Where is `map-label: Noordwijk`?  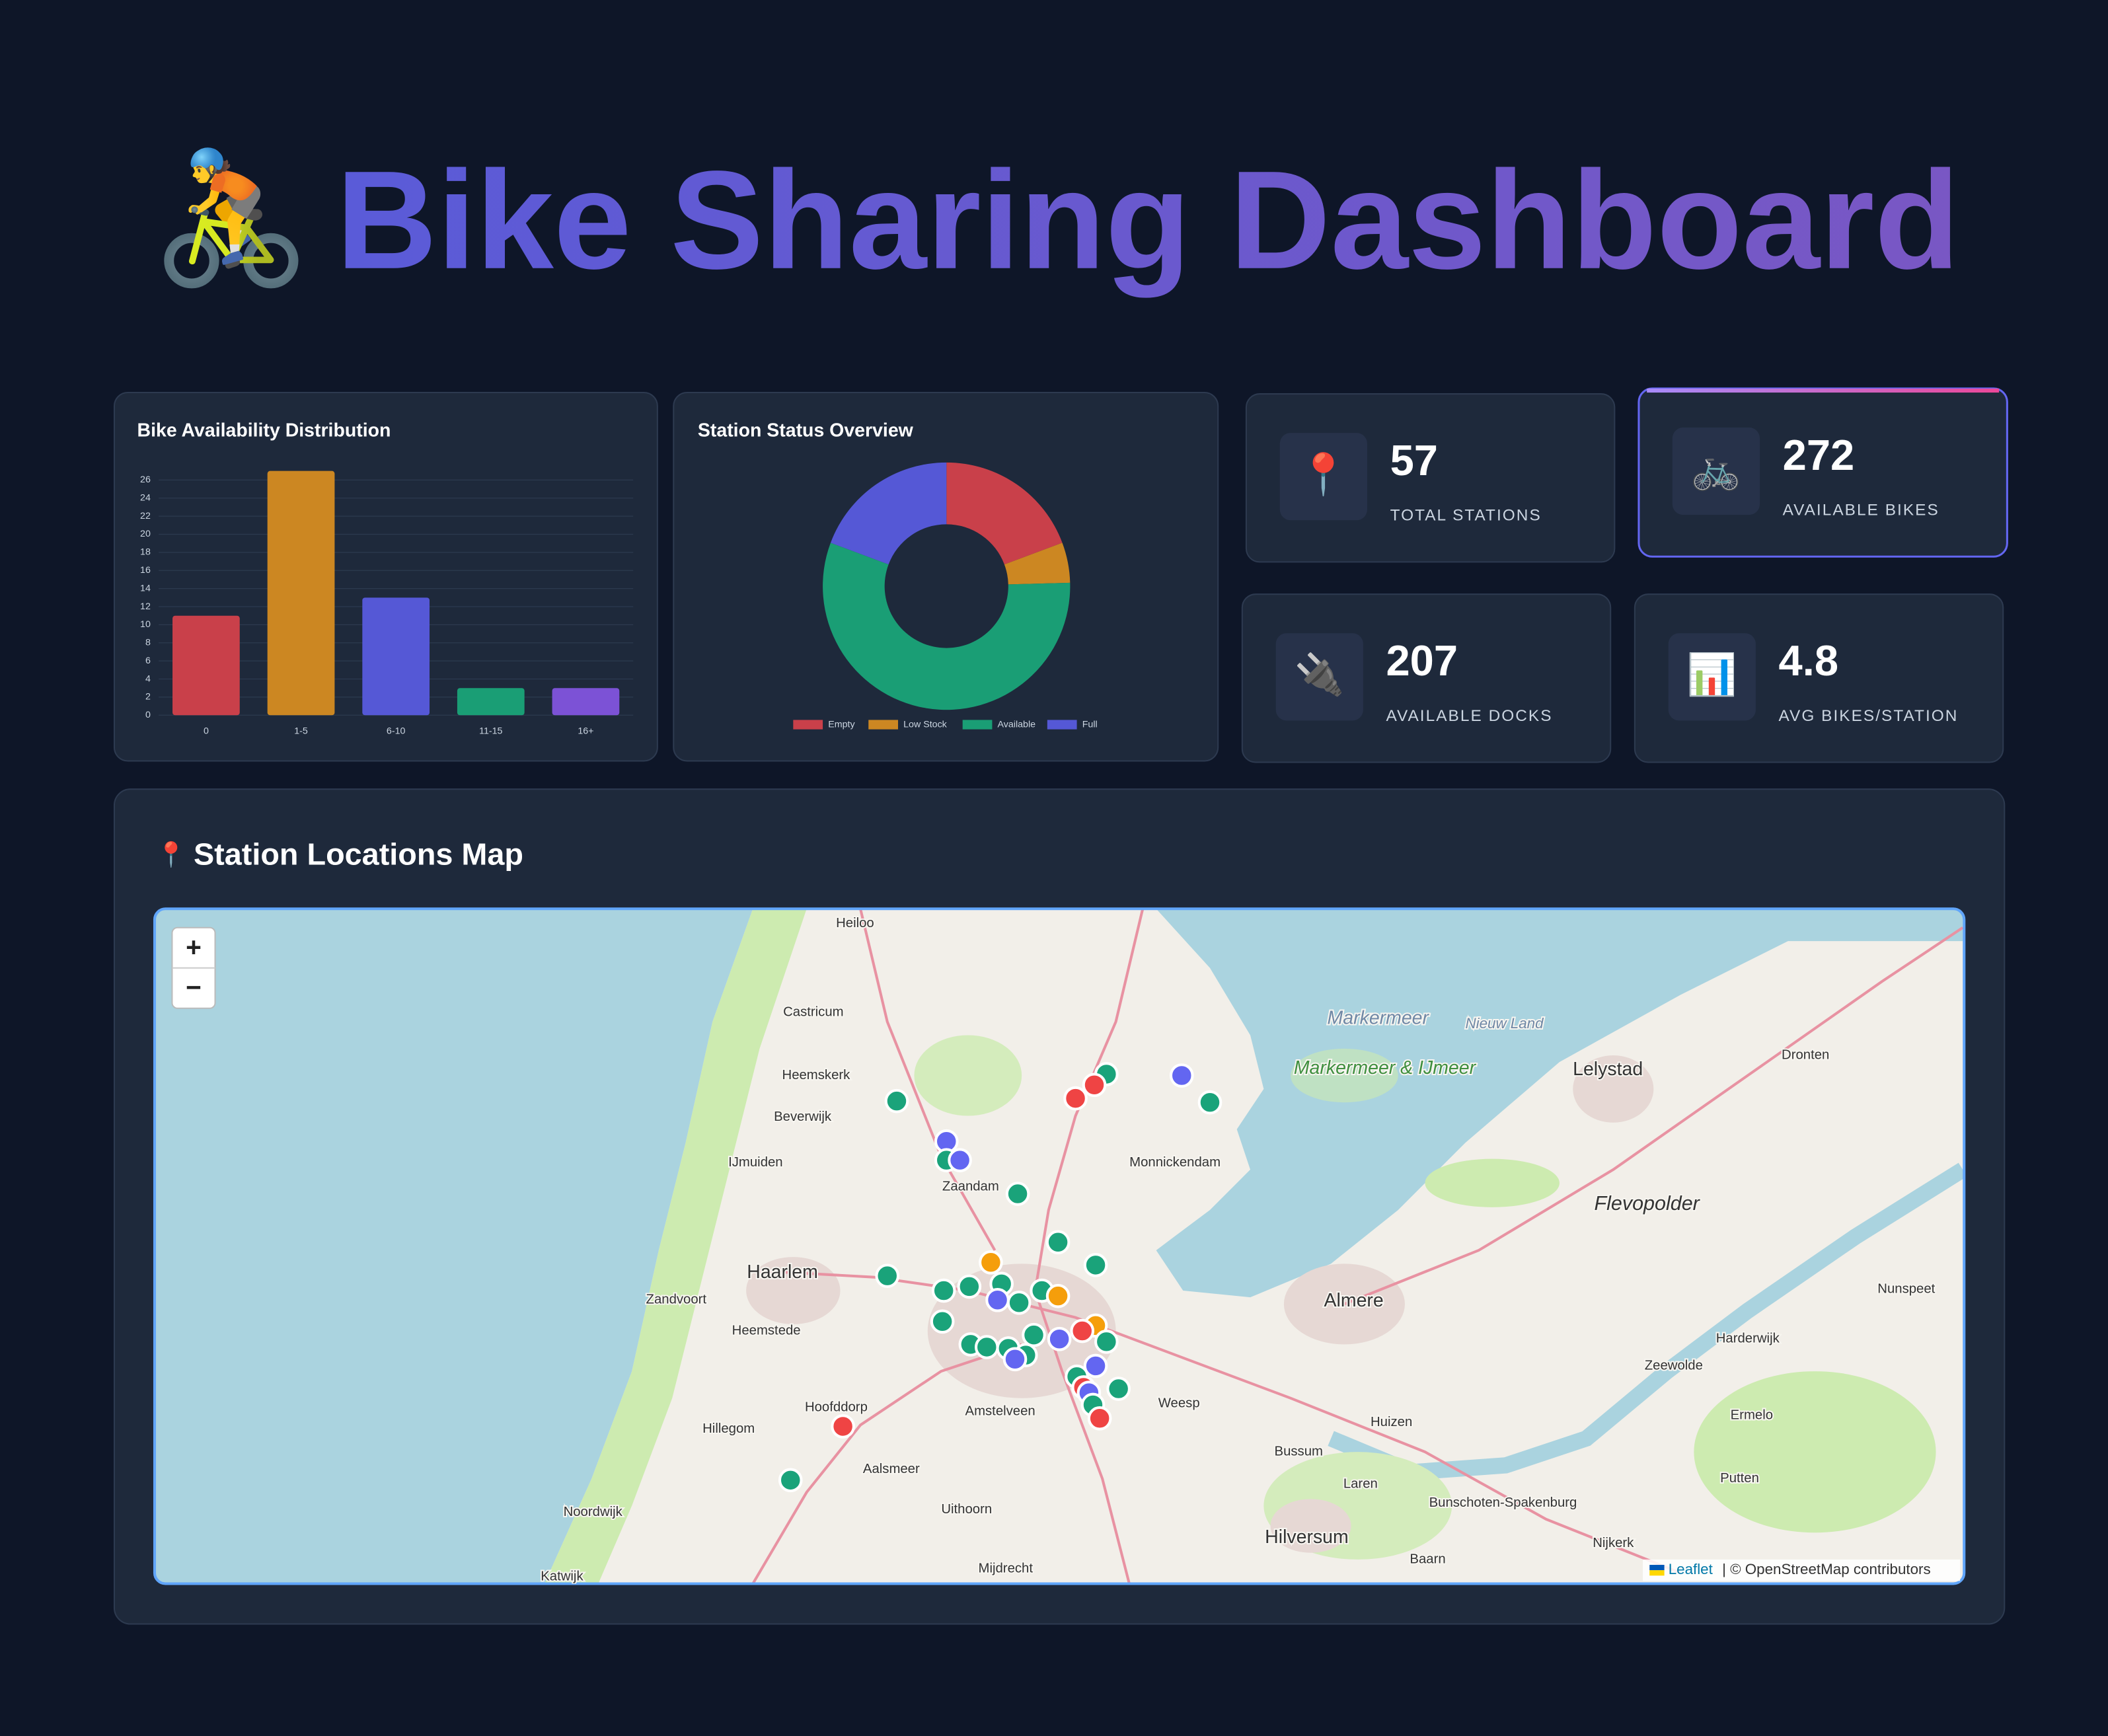 map-label: Noordwijk is located at coordinates (593, 1512).